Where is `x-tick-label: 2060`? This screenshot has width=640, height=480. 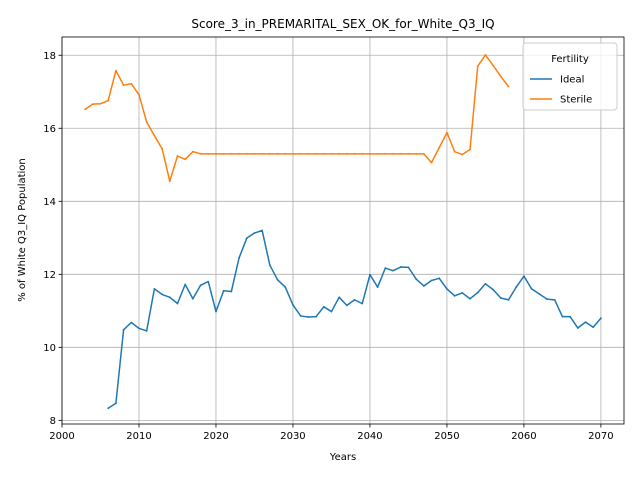
x-tick-label: 2060 is located at coordinates (523, 436).